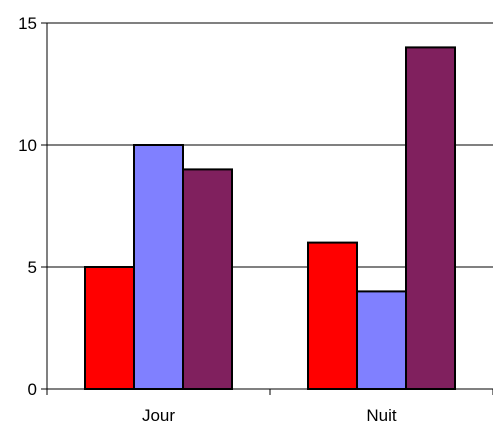  Describe the element at coordinates (332, 315) in the screenshot. I see `bar-1-nuit` at that location.